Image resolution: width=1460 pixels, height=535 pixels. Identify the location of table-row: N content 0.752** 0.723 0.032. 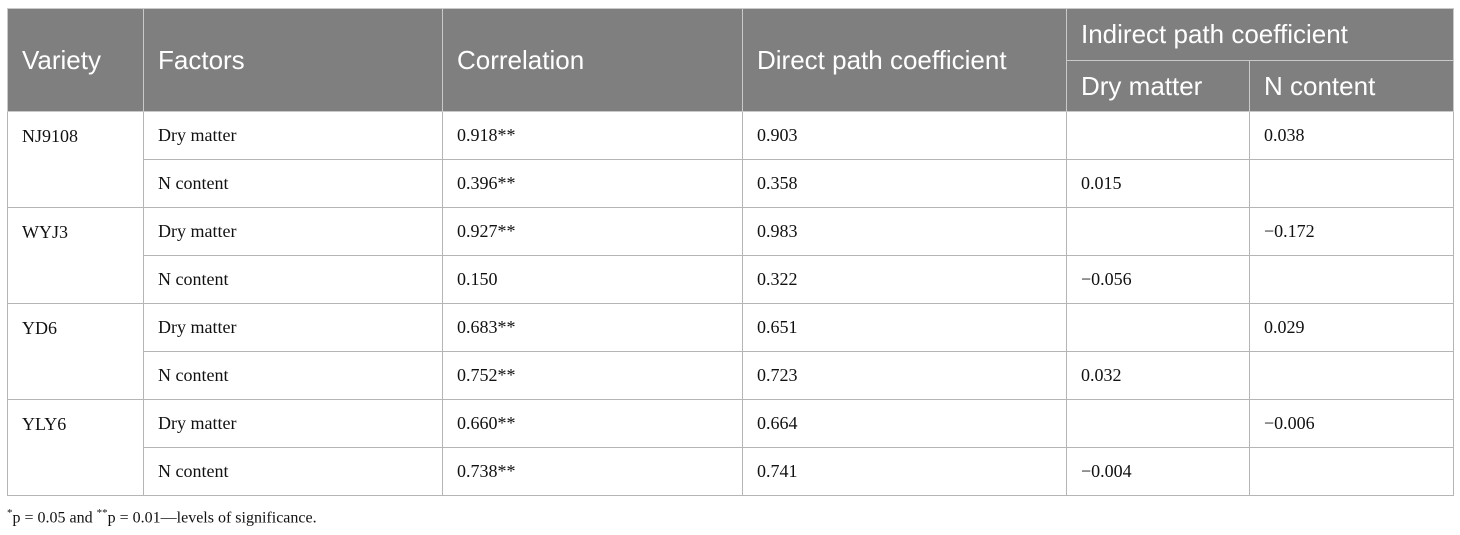
(731, 375).